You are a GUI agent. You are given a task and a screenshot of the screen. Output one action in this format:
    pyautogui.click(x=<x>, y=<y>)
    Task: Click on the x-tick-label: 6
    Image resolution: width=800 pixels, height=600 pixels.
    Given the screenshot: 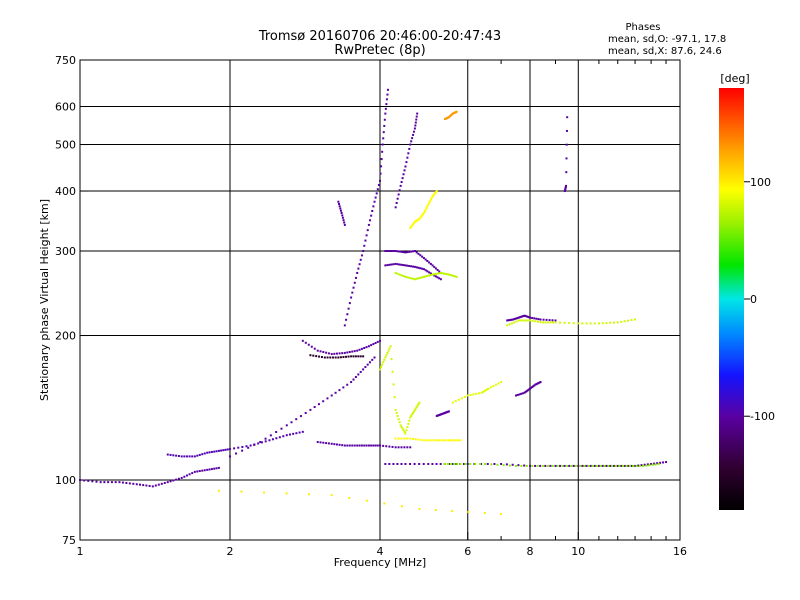 What is the action you would take?
    pyautogui.click(x=467, y=551)
    